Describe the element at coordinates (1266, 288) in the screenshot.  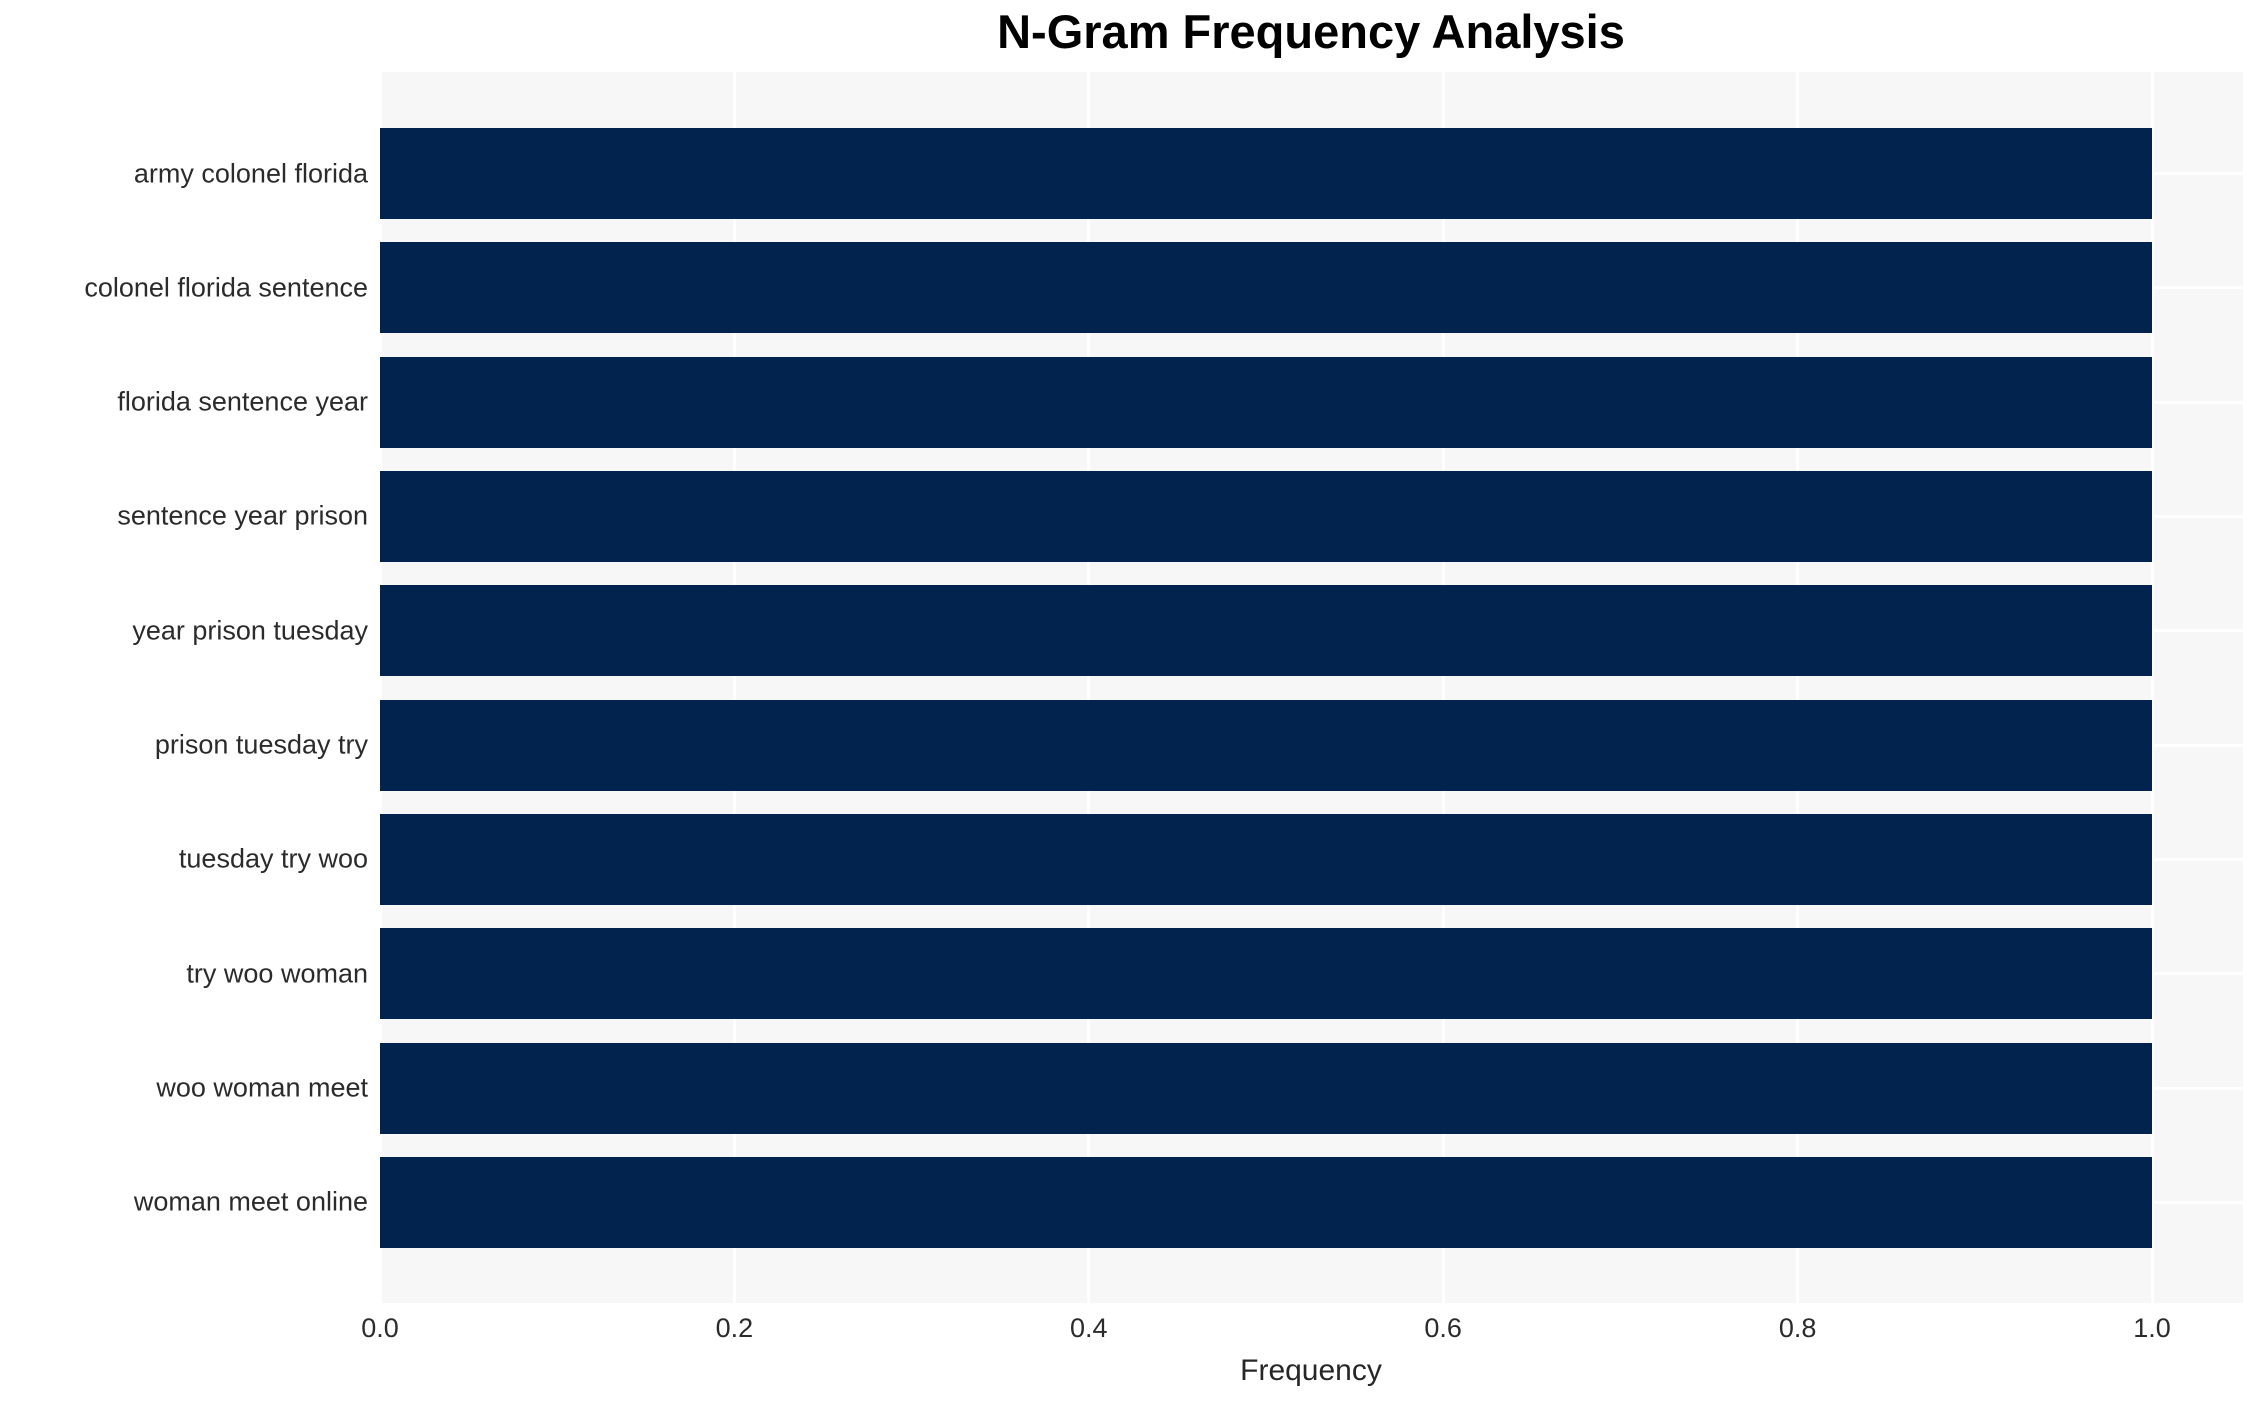
I see `bar-colonel-florida-sentence` at that location.